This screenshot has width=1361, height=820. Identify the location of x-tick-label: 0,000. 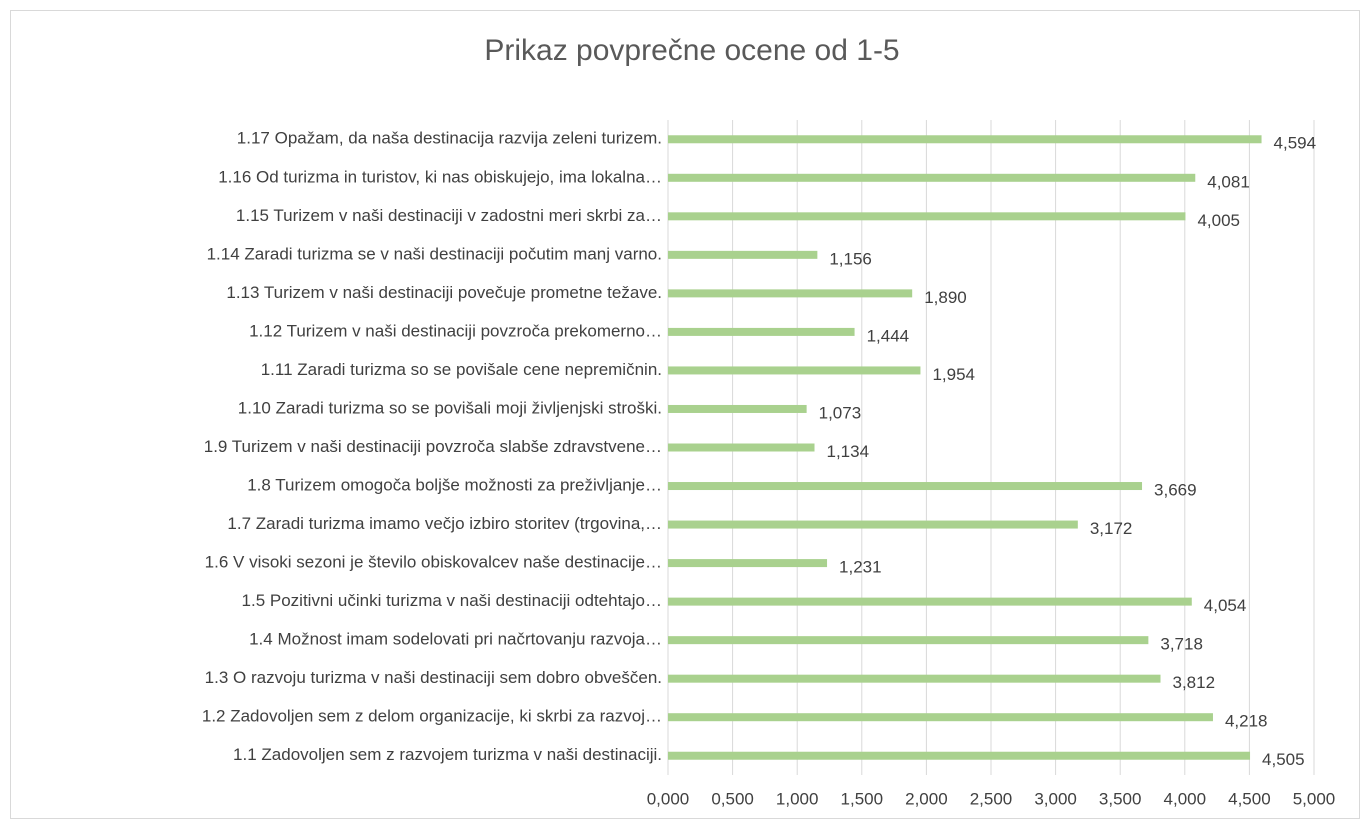
(668, 798).